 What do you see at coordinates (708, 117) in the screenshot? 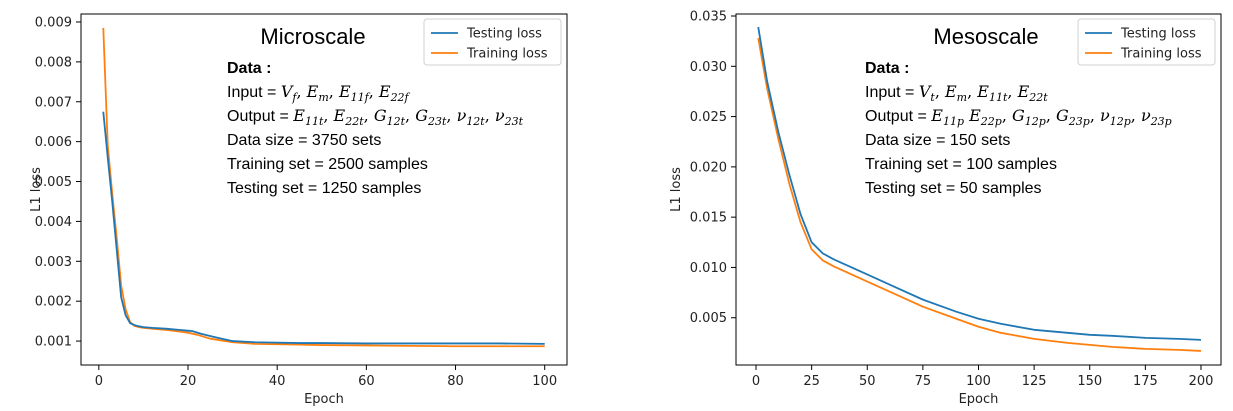
I see `y-tick-label: 0.025` at bounding box center [708, 117].